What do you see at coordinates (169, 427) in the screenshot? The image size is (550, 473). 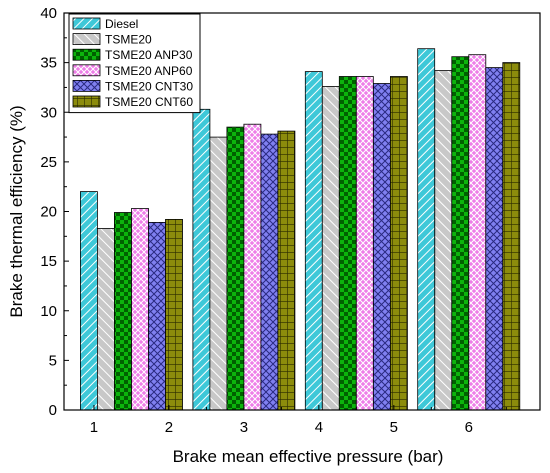 I see `x-tick-label: 2` at bounding box center [169, 427].